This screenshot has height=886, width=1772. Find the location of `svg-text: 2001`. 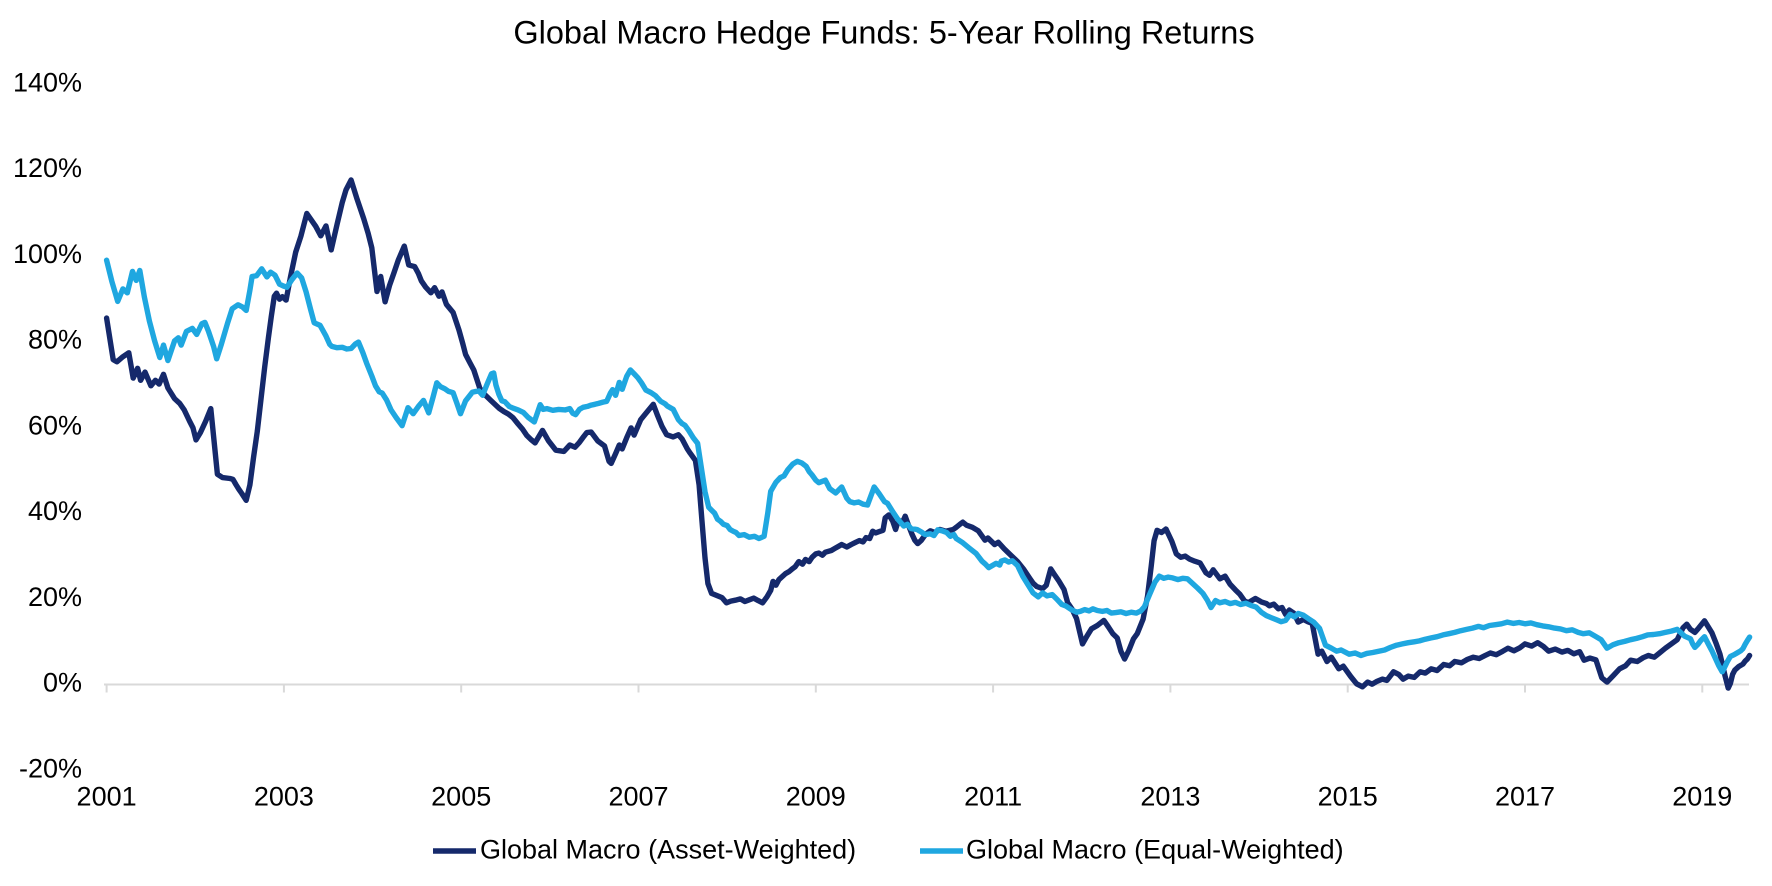

svg-text: 2001 is located at coordinates (107, 797).